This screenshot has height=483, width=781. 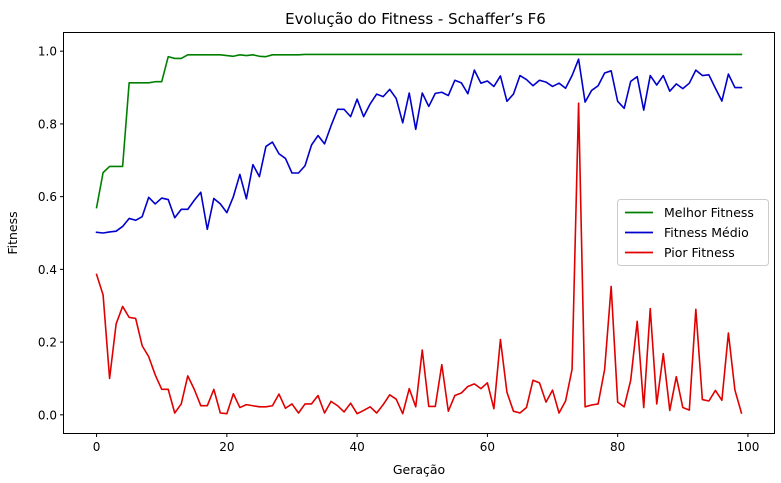 I want to click on legend-label: Fitness Médio, so click(x=706, y=232).